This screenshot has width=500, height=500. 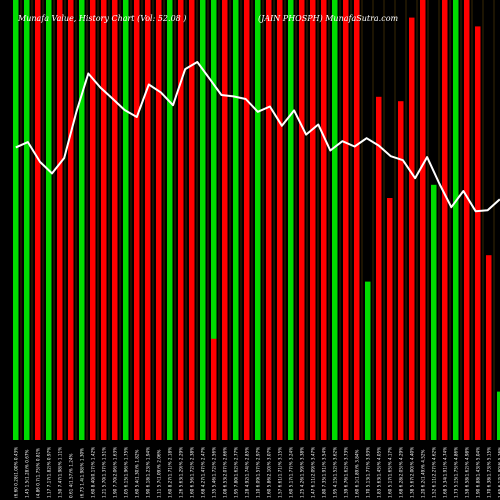 I want to click on x-tick-label: 1.60 5.17(1.65)% 4.17%, so click(x=389, y=472).